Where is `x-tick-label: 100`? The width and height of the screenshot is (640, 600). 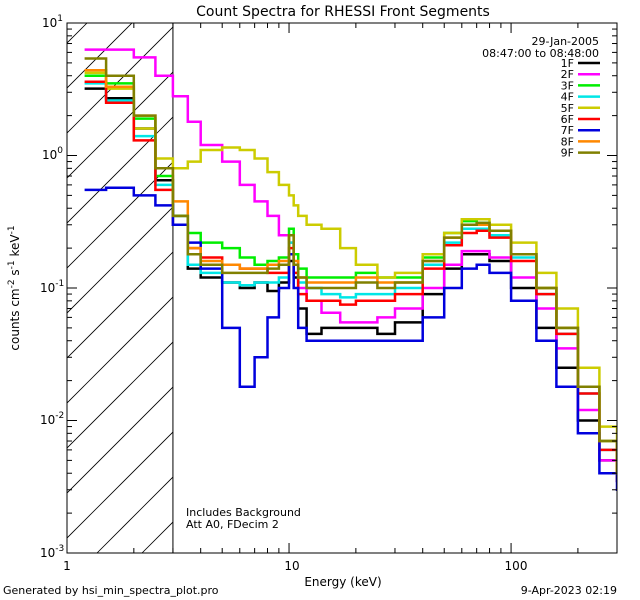
x-tick-label: 100 is located at coordinates (516, 566).